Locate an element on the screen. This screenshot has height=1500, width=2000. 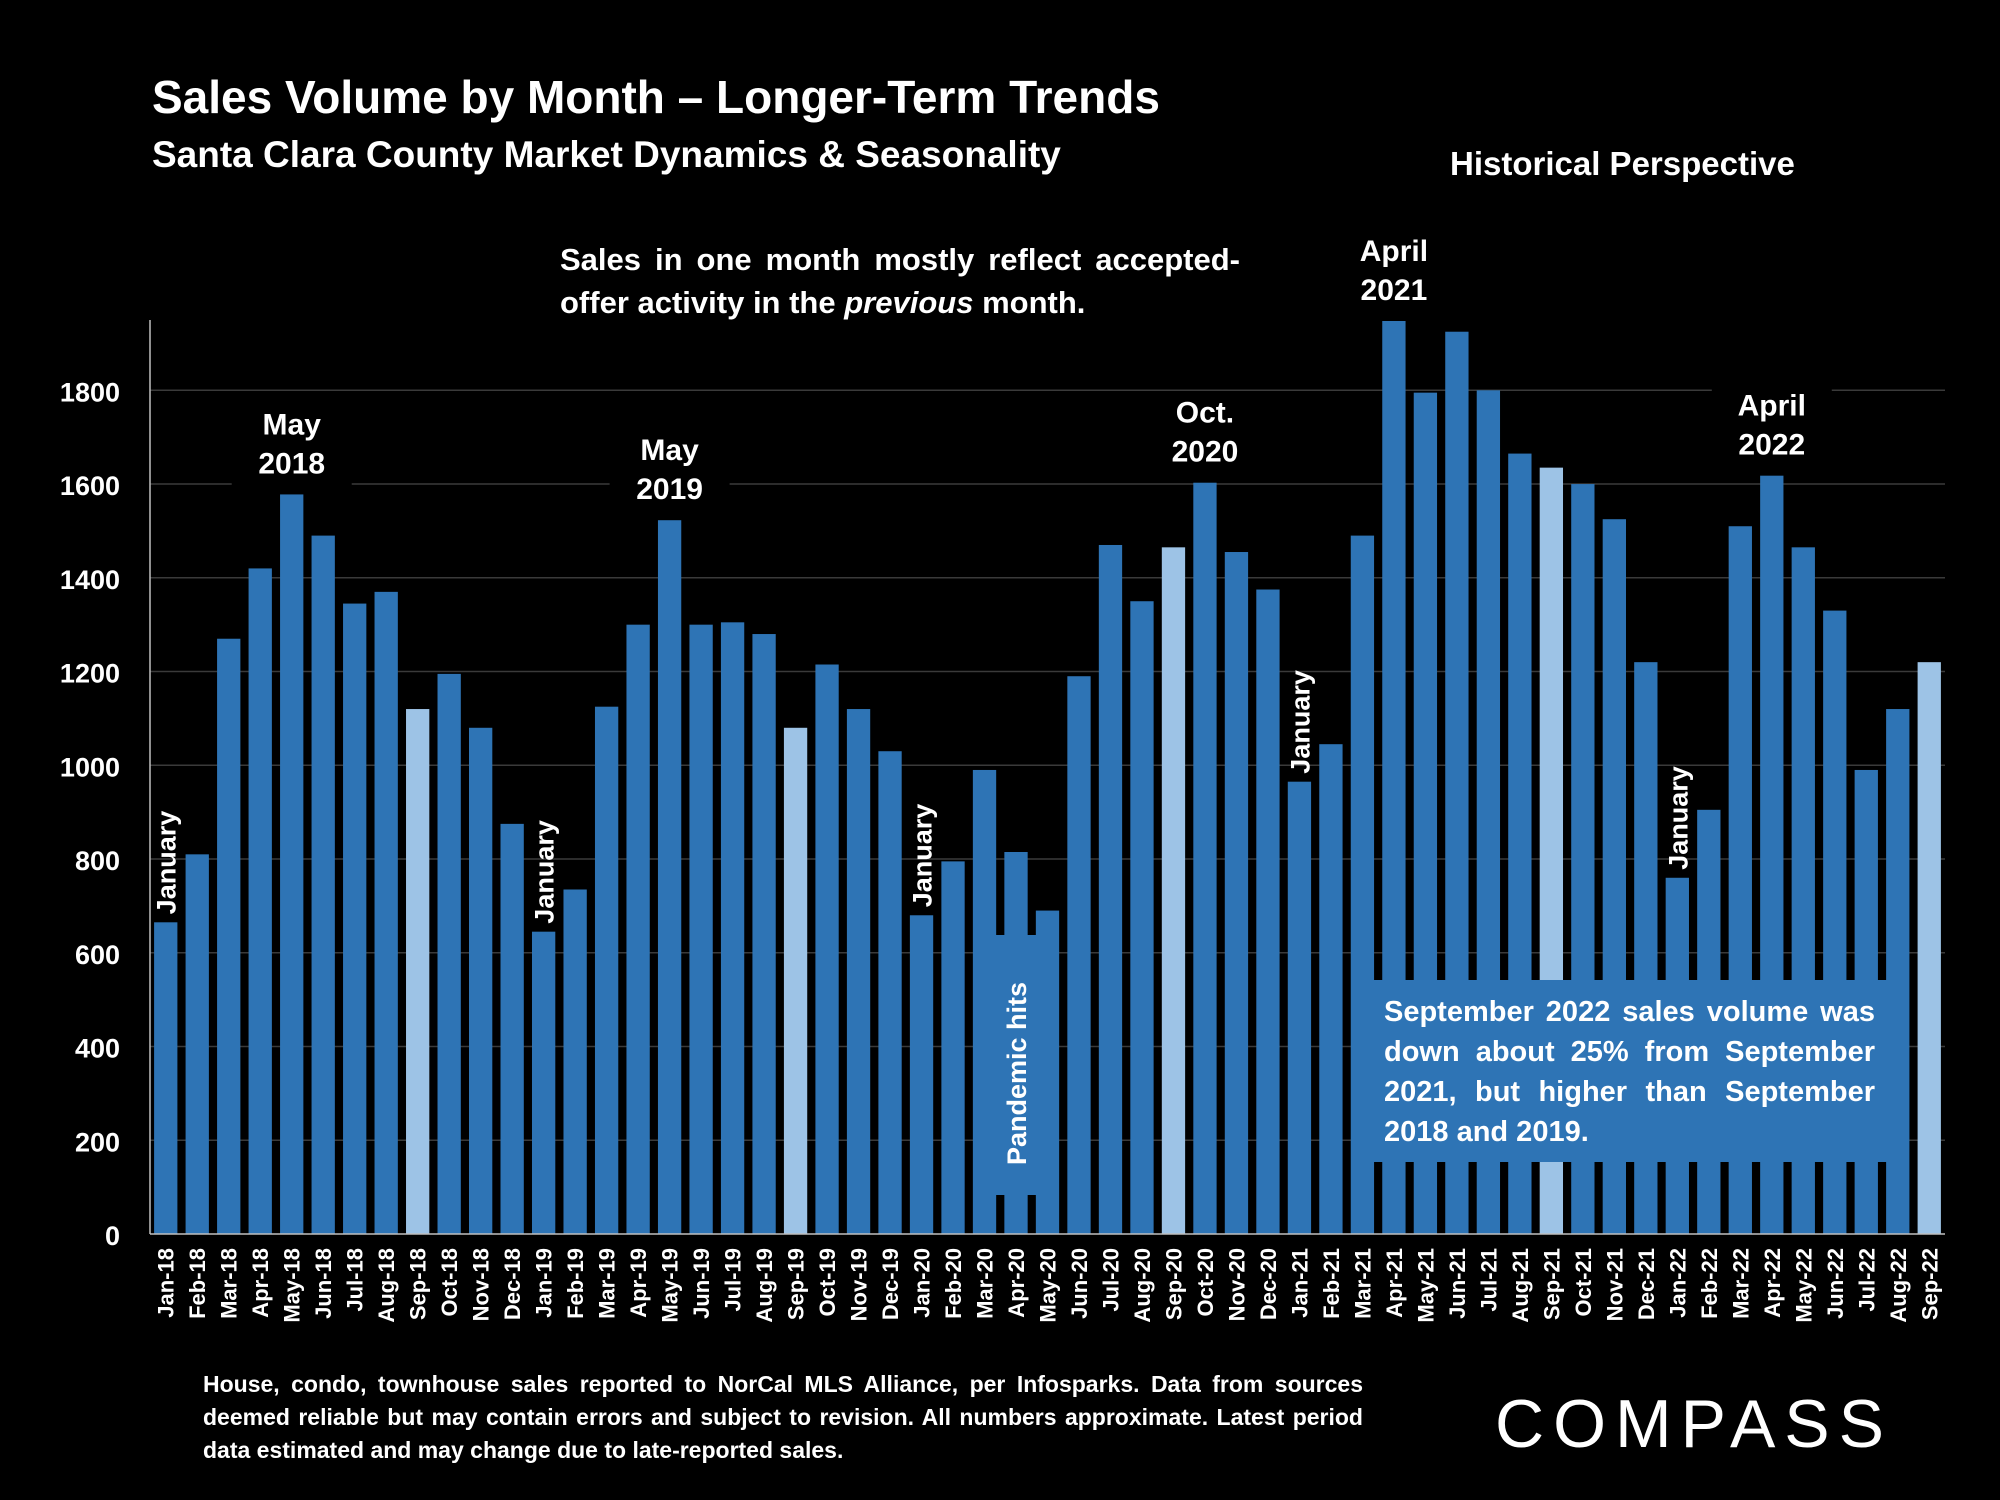
x-tick-label: Nov-18 is located at coordinates (481, 1284).